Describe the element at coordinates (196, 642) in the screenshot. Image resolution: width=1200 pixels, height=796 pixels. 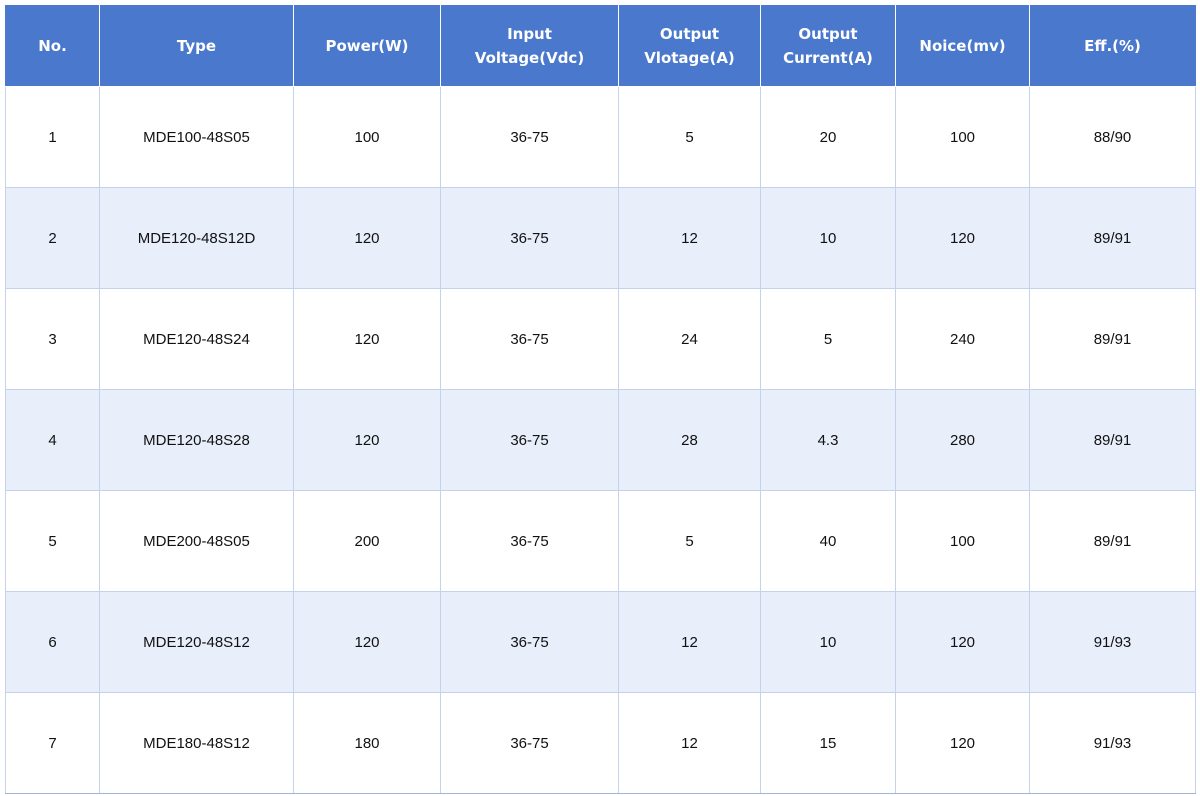
I see `cell-type: MDE120-48S12` at that location.